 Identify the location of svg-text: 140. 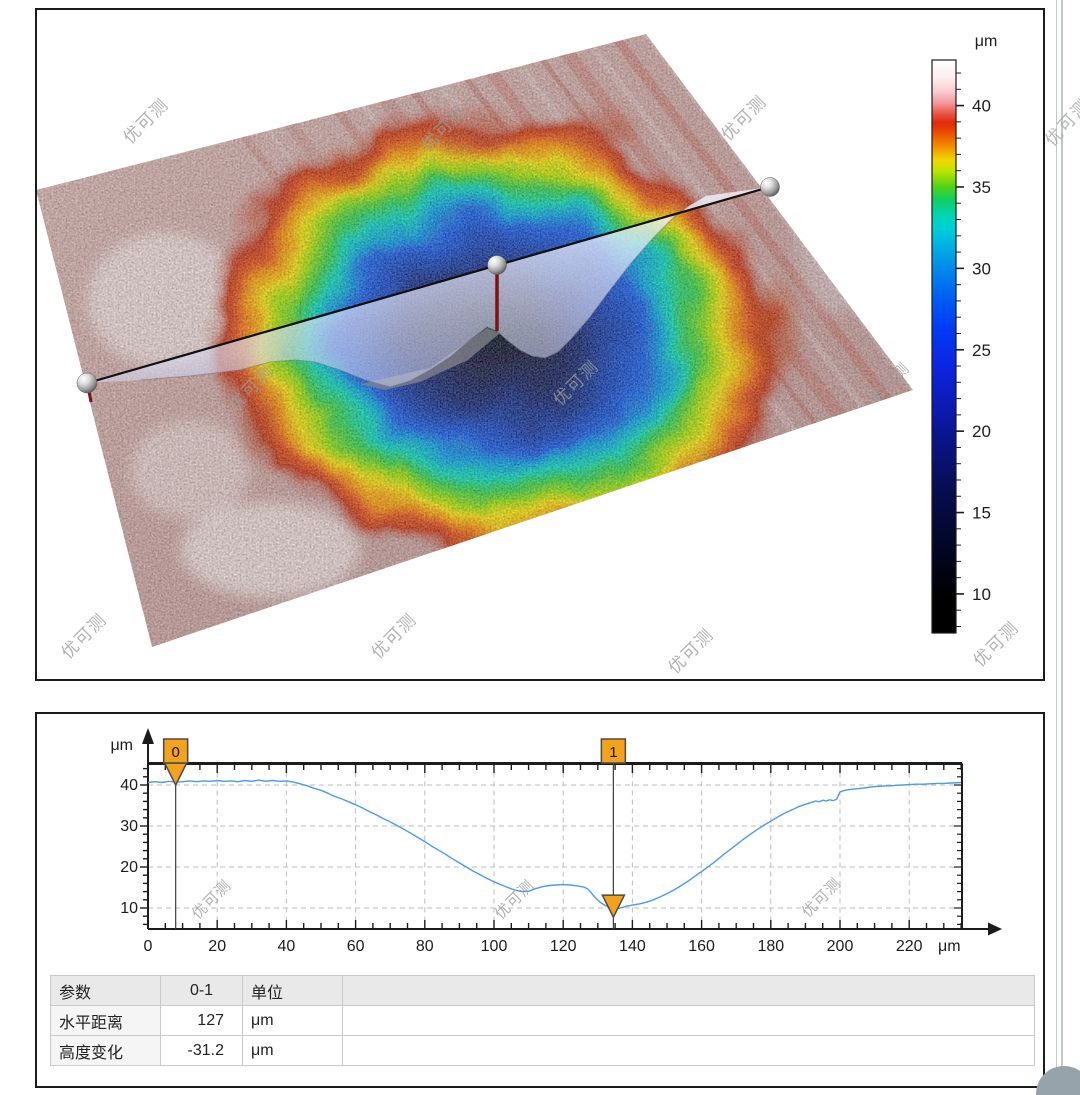
(632, 946).